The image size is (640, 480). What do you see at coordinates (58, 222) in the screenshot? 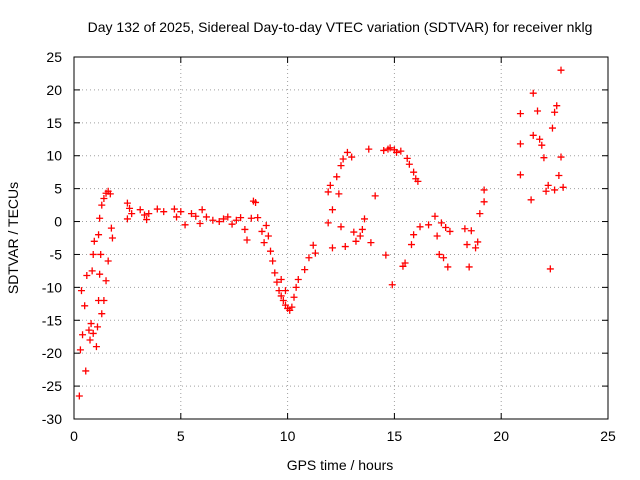
I see `y-tick-label: 0` at bounding box center [58, 222].